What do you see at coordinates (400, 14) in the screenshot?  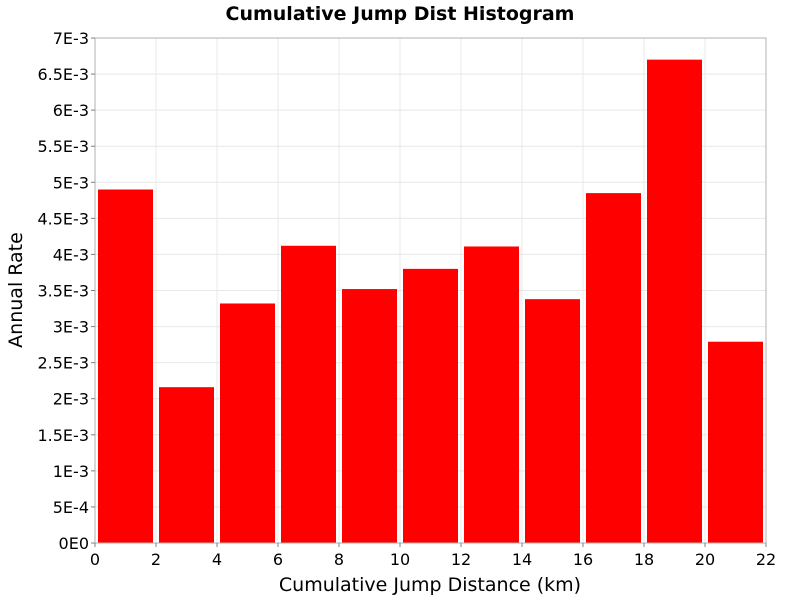 I see `chart-title: Cumulative Jump Dist Histogram` at bounding box center [400, 14].